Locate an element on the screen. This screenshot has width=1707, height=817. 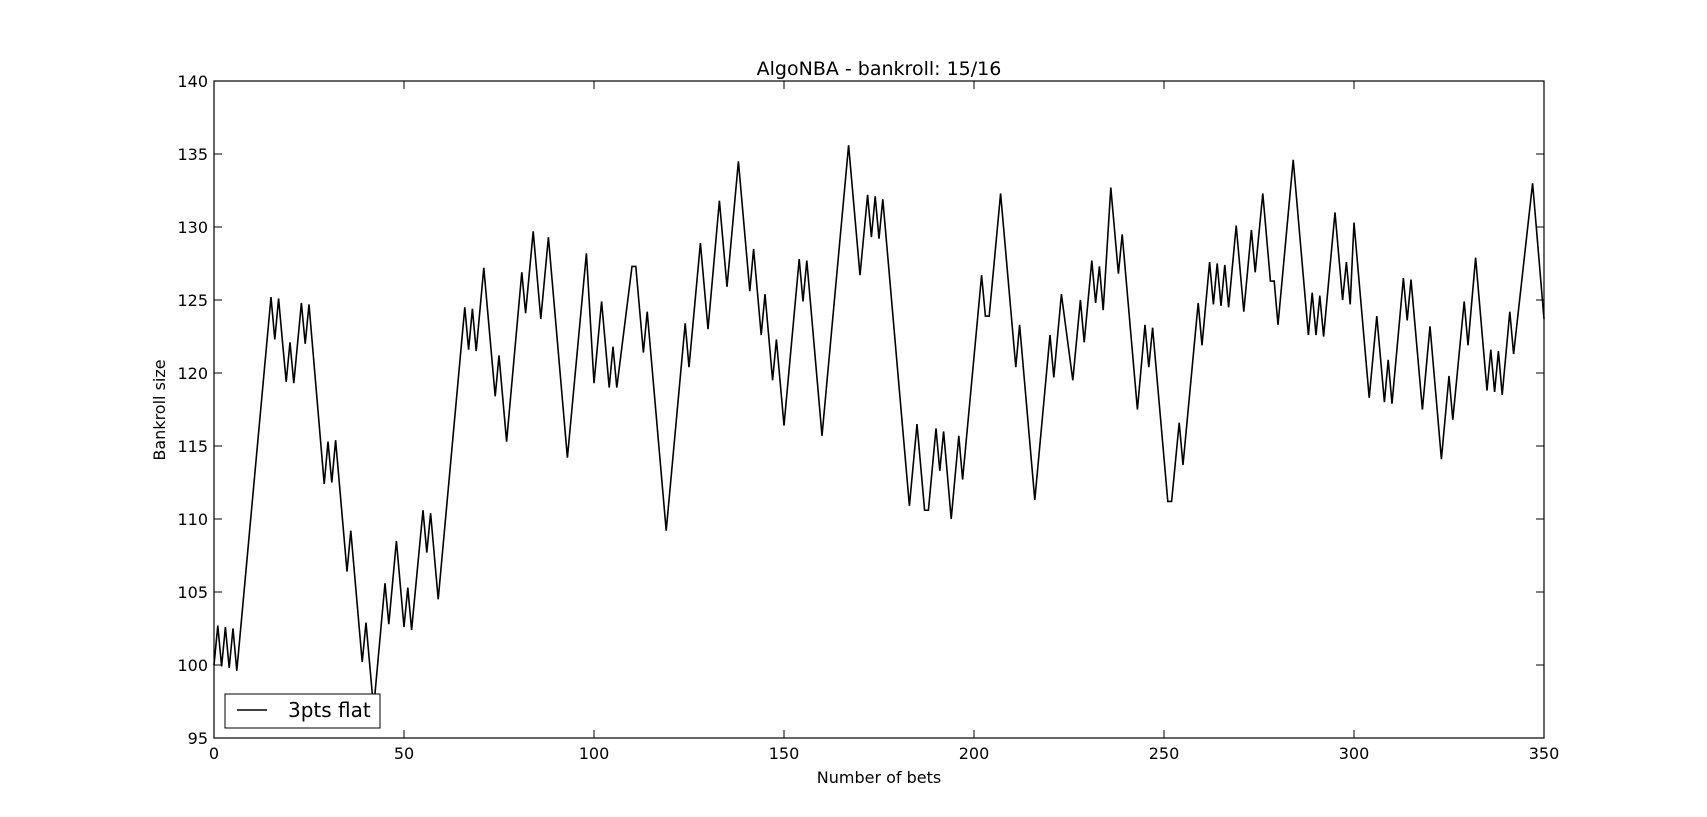
y-tick-label: 115 is located at coordinates (192, 446).